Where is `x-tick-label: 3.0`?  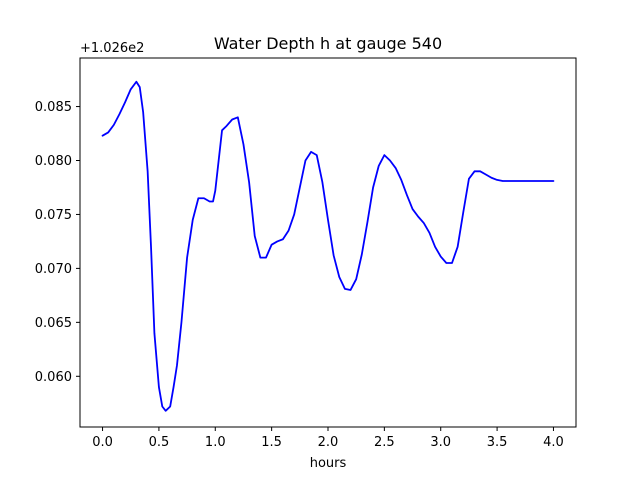 x-tick-label: 3.0 is located at coordinates (440, 442).